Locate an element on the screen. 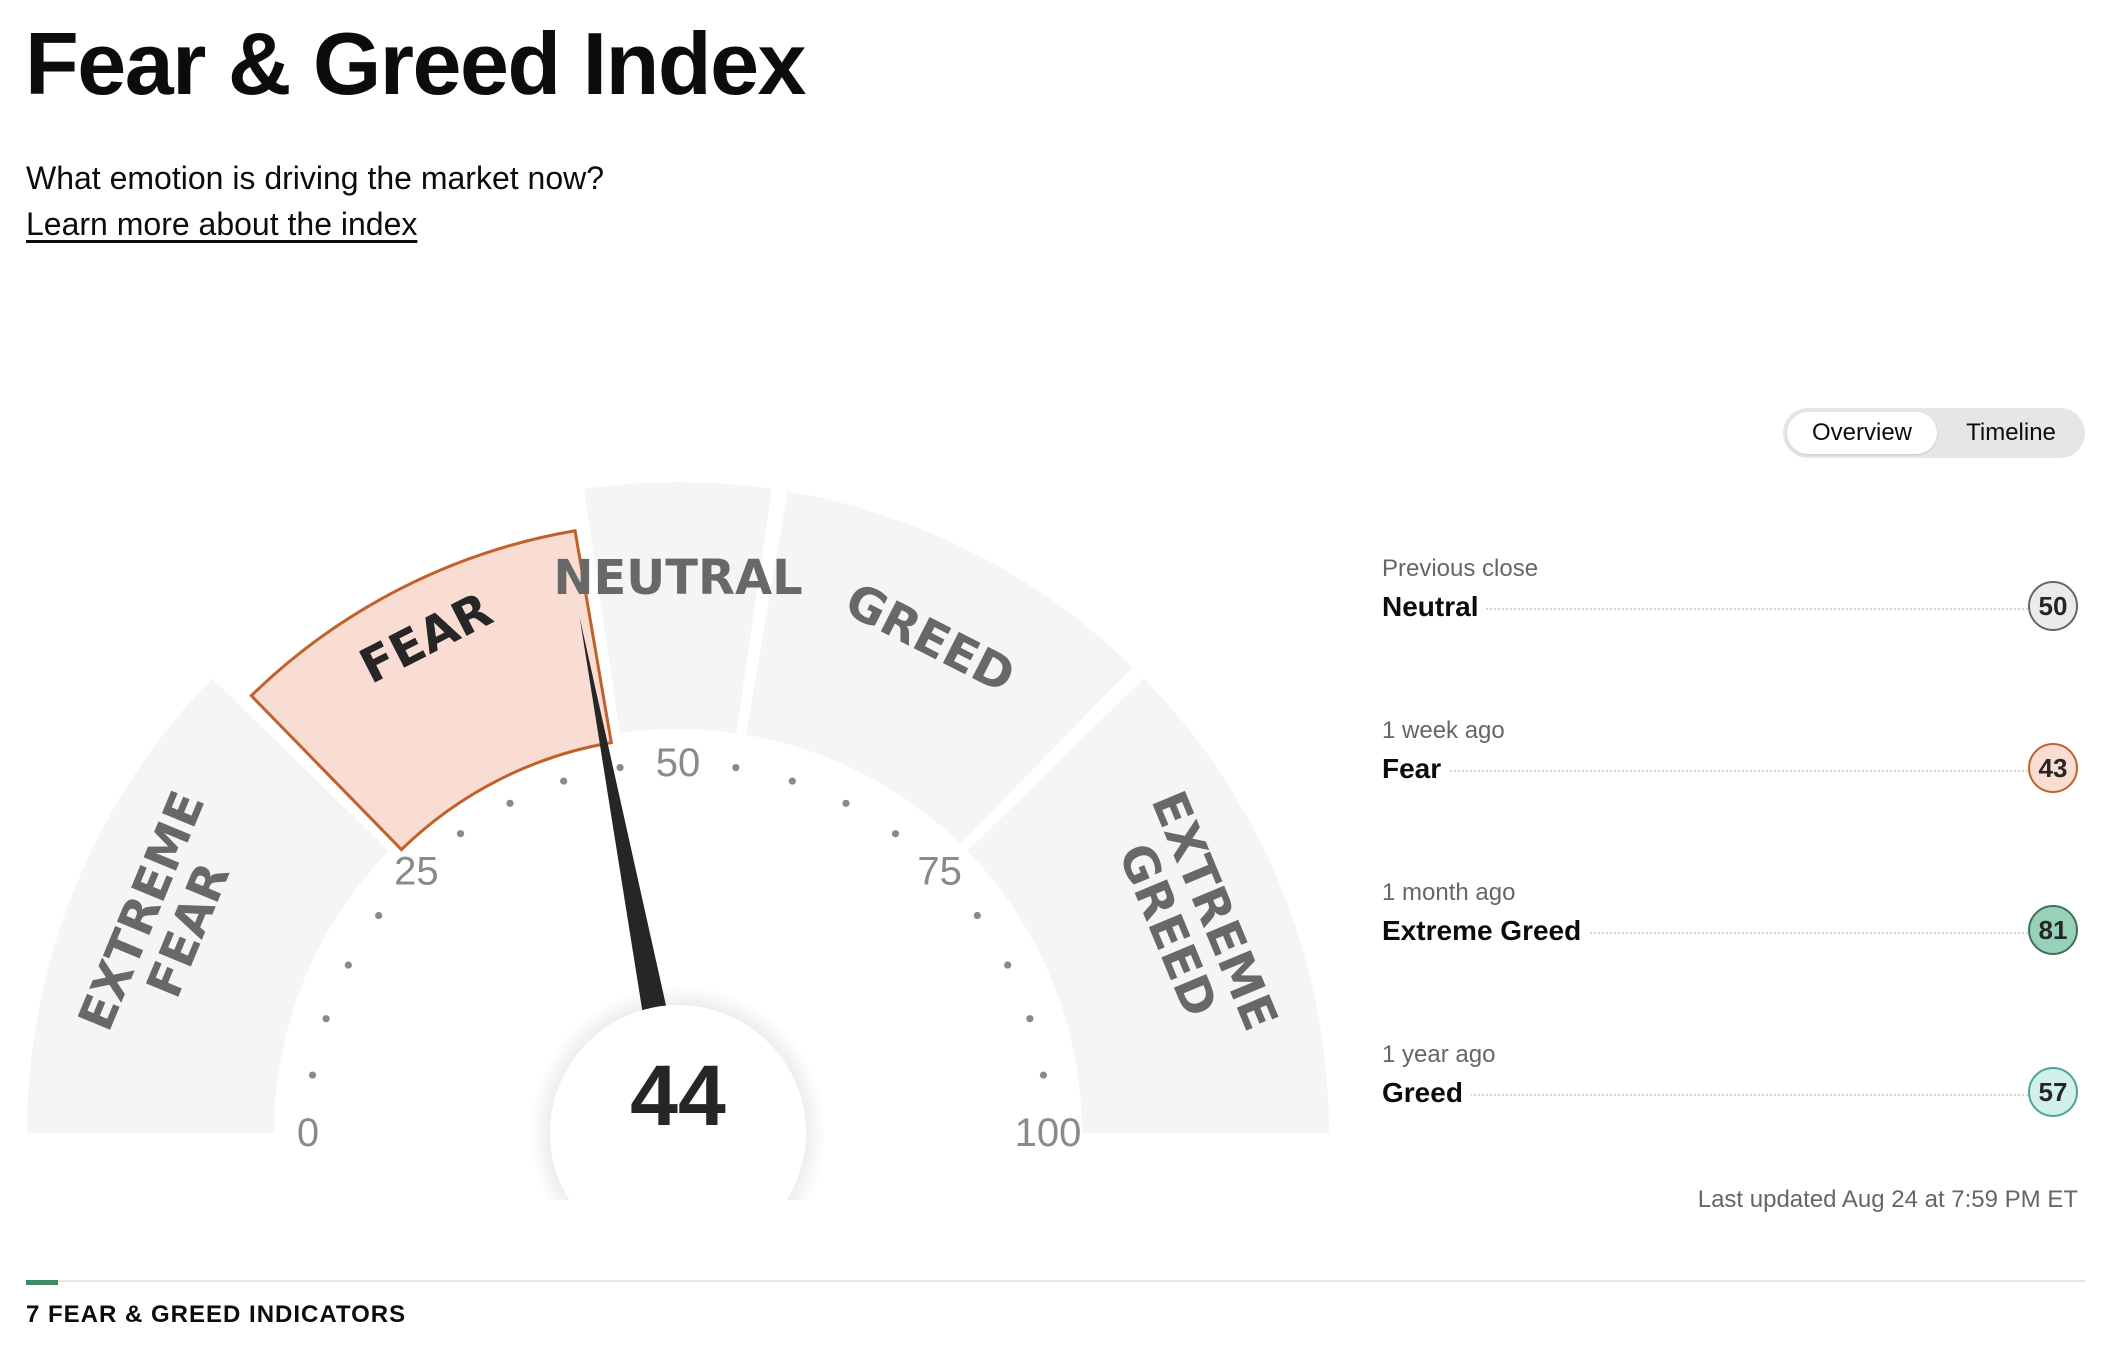 The width and height of the screenshot is (2110, 1348). gauge-segment-greed is located at coordinates (939, 667).